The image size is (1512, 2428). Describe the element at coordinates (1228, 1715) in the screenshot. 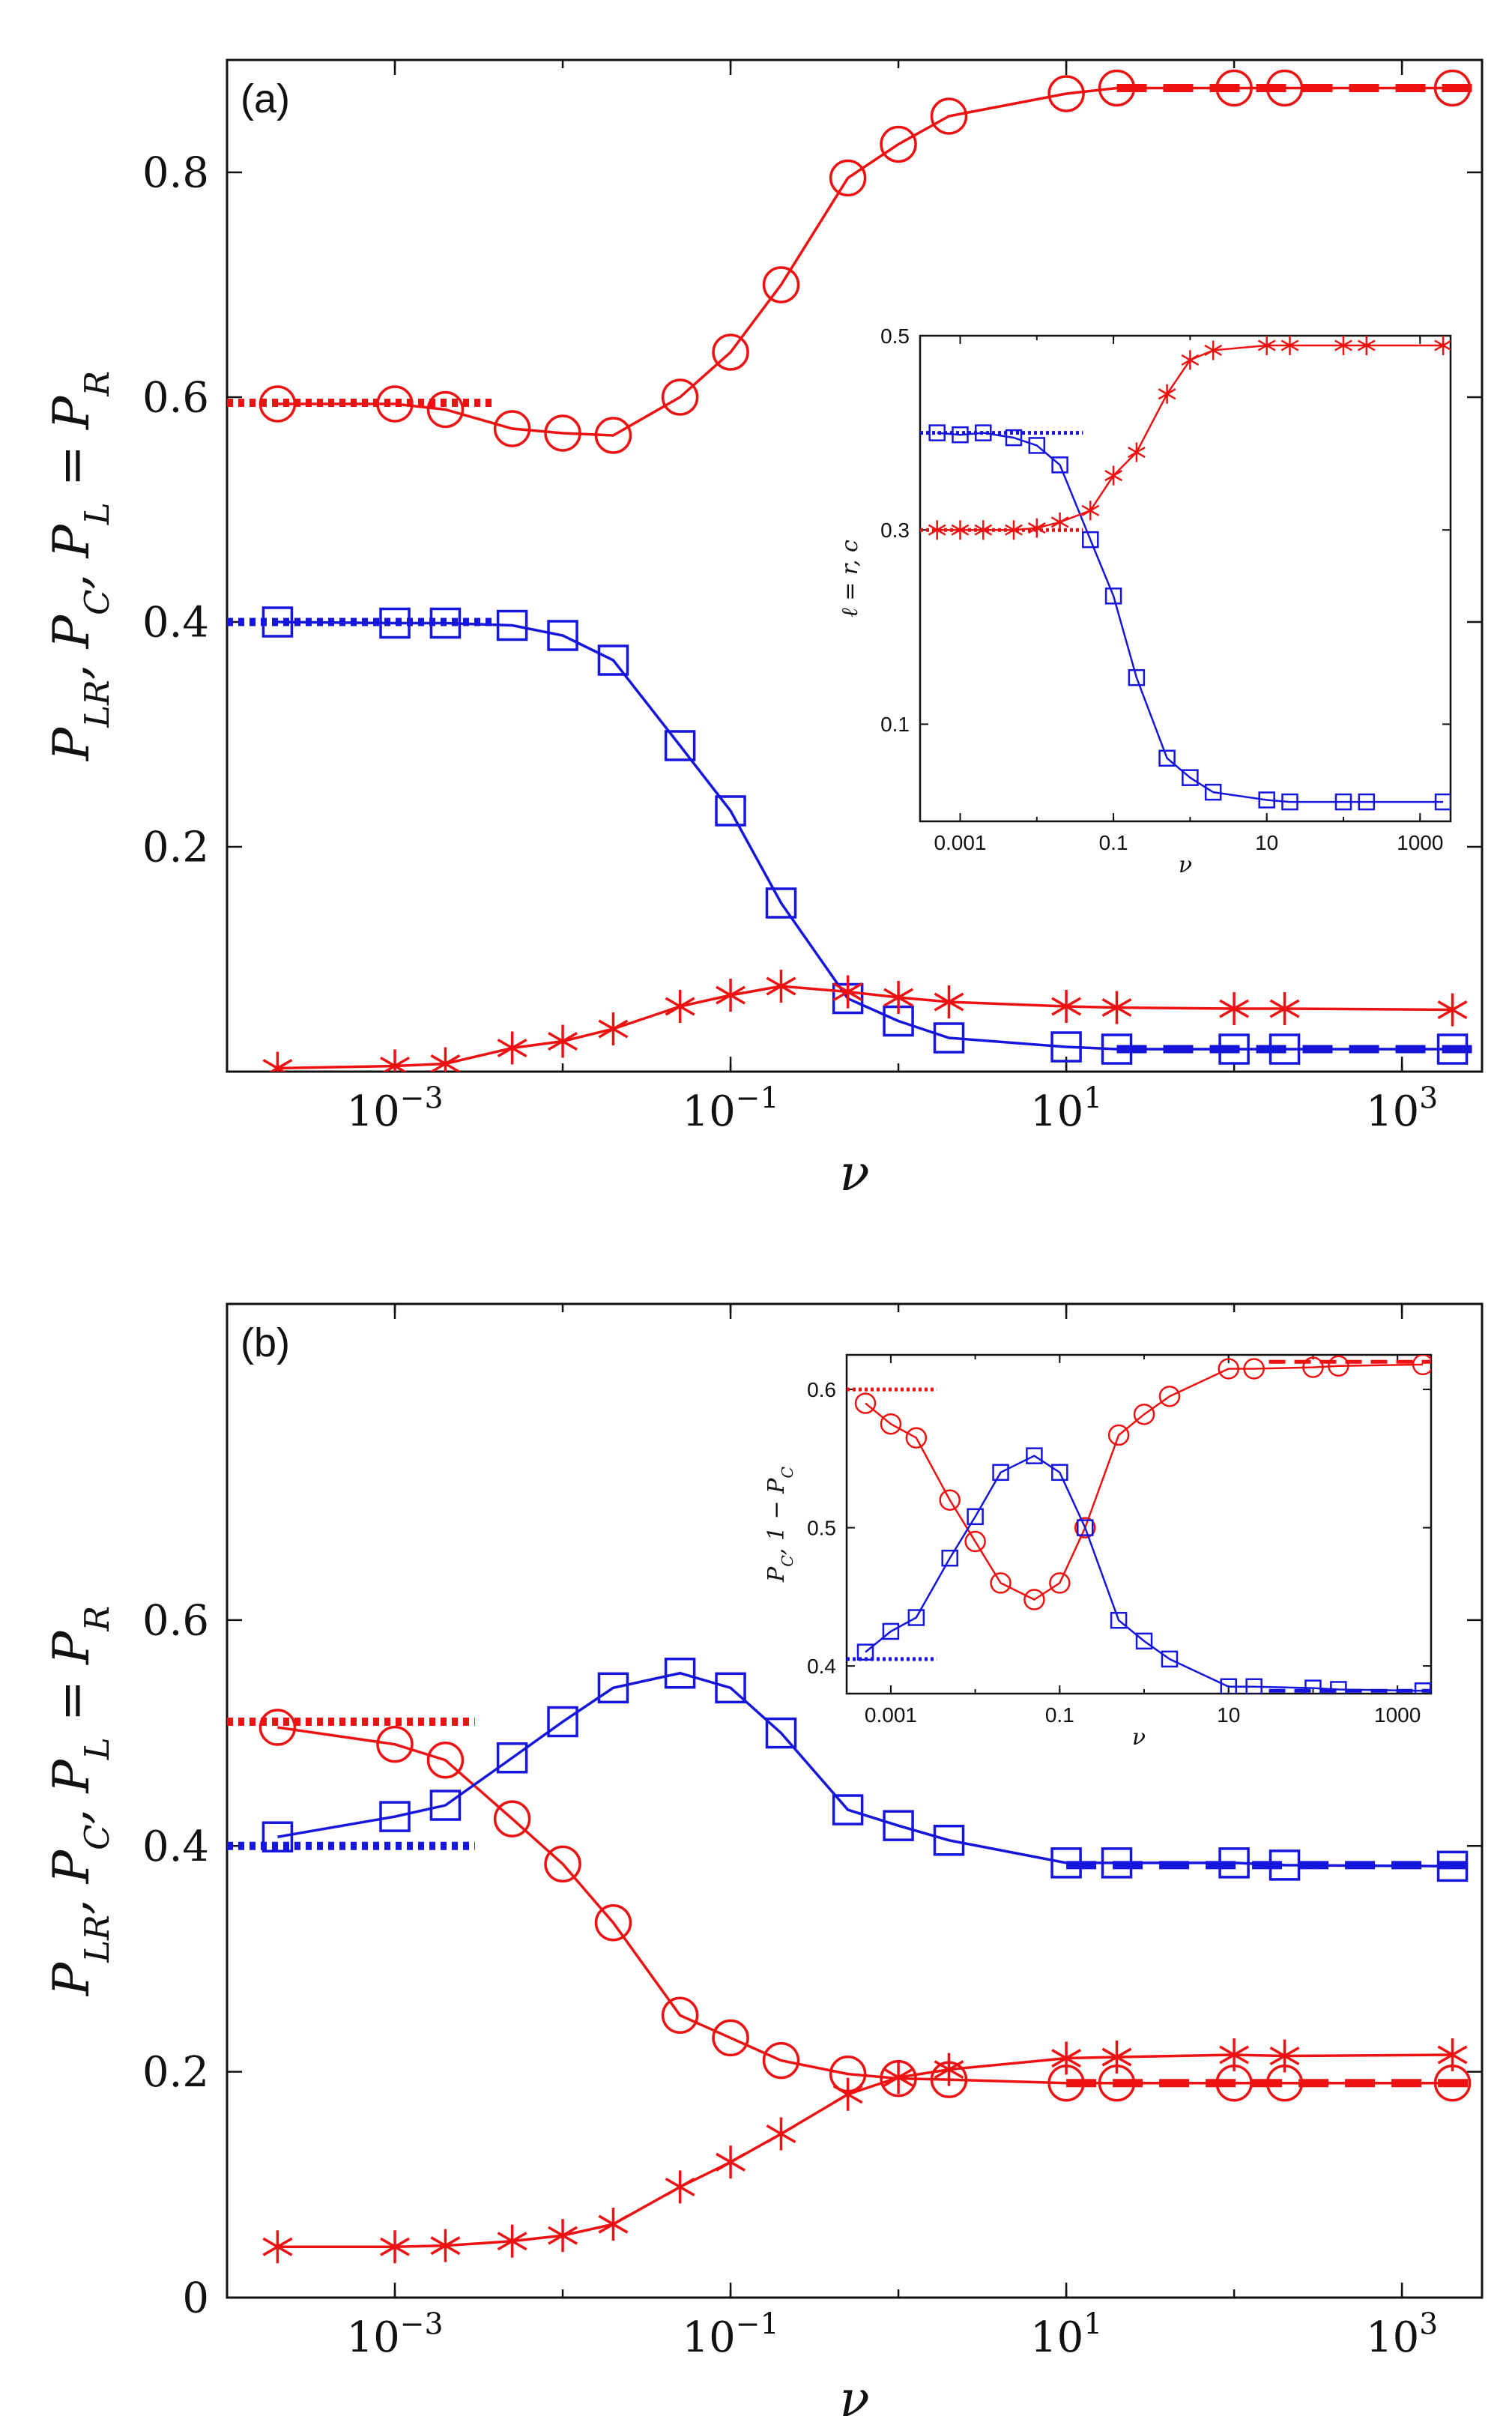

I see `panel-b-inset-x-tick-label: 10` at that location.